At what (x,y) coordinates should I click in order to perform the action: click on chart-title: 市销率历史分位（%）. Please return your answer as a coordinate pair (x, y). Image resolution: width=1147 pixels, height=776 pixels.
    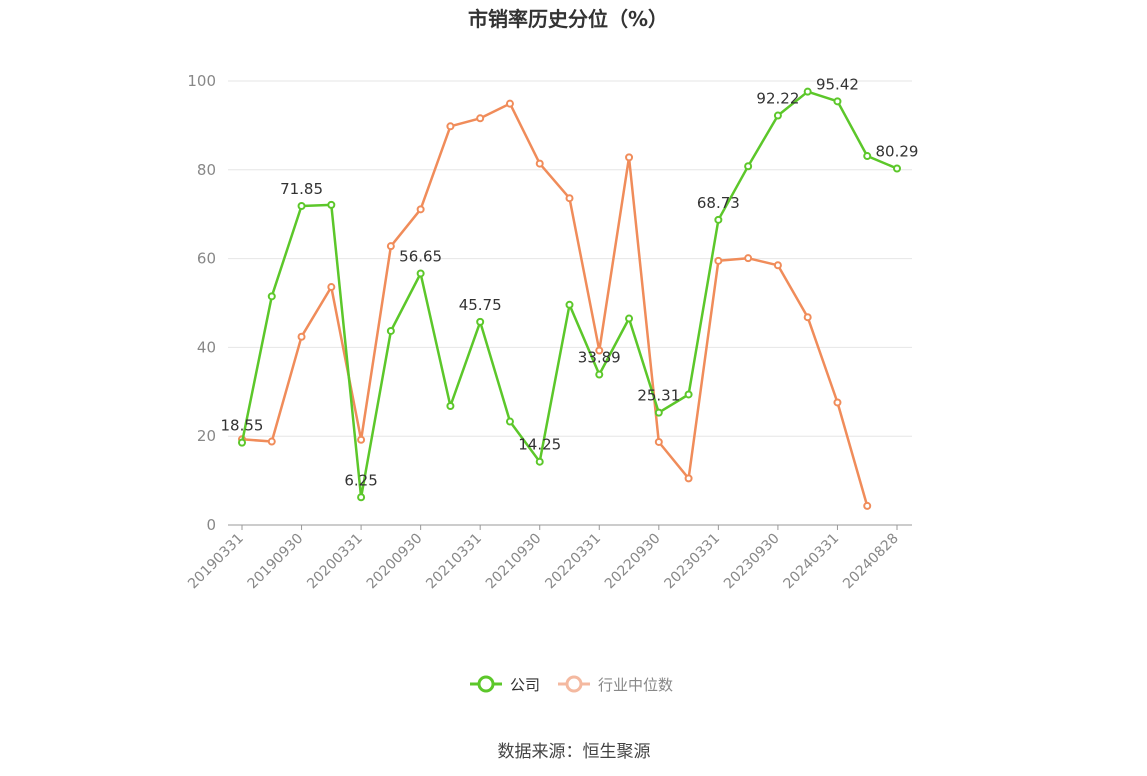
    Looking at the image, I should click on (568, 19).